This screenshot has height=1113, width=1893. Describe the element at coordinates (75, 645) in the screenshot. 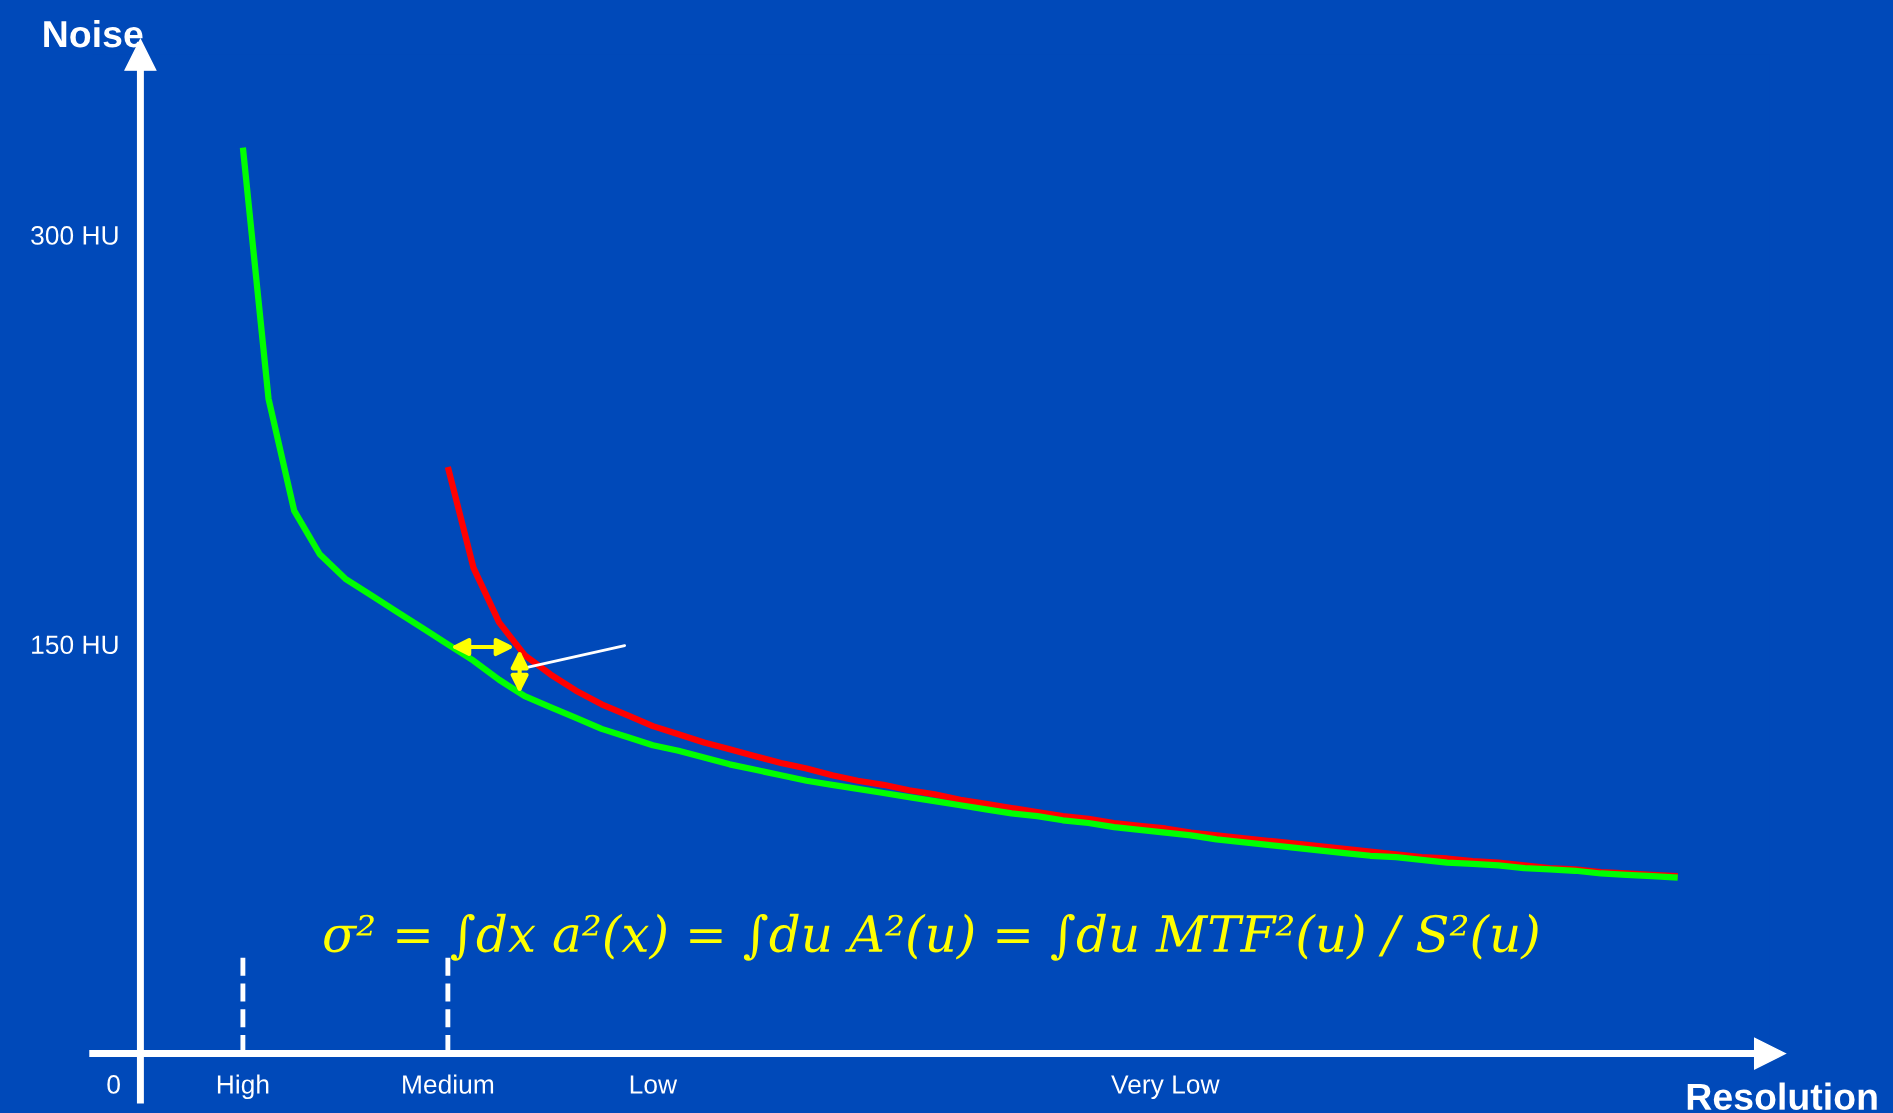

I see `y-tick-label: 150 HU` at that location.